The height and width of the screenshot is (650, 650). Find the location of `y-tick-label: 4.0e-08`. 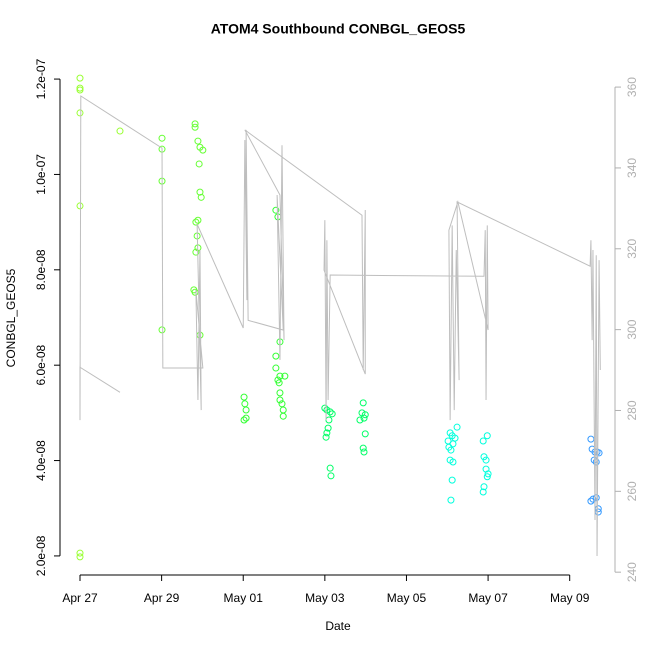

y-tick-label: 4.0e-08 is located at coordinates (41, 460).